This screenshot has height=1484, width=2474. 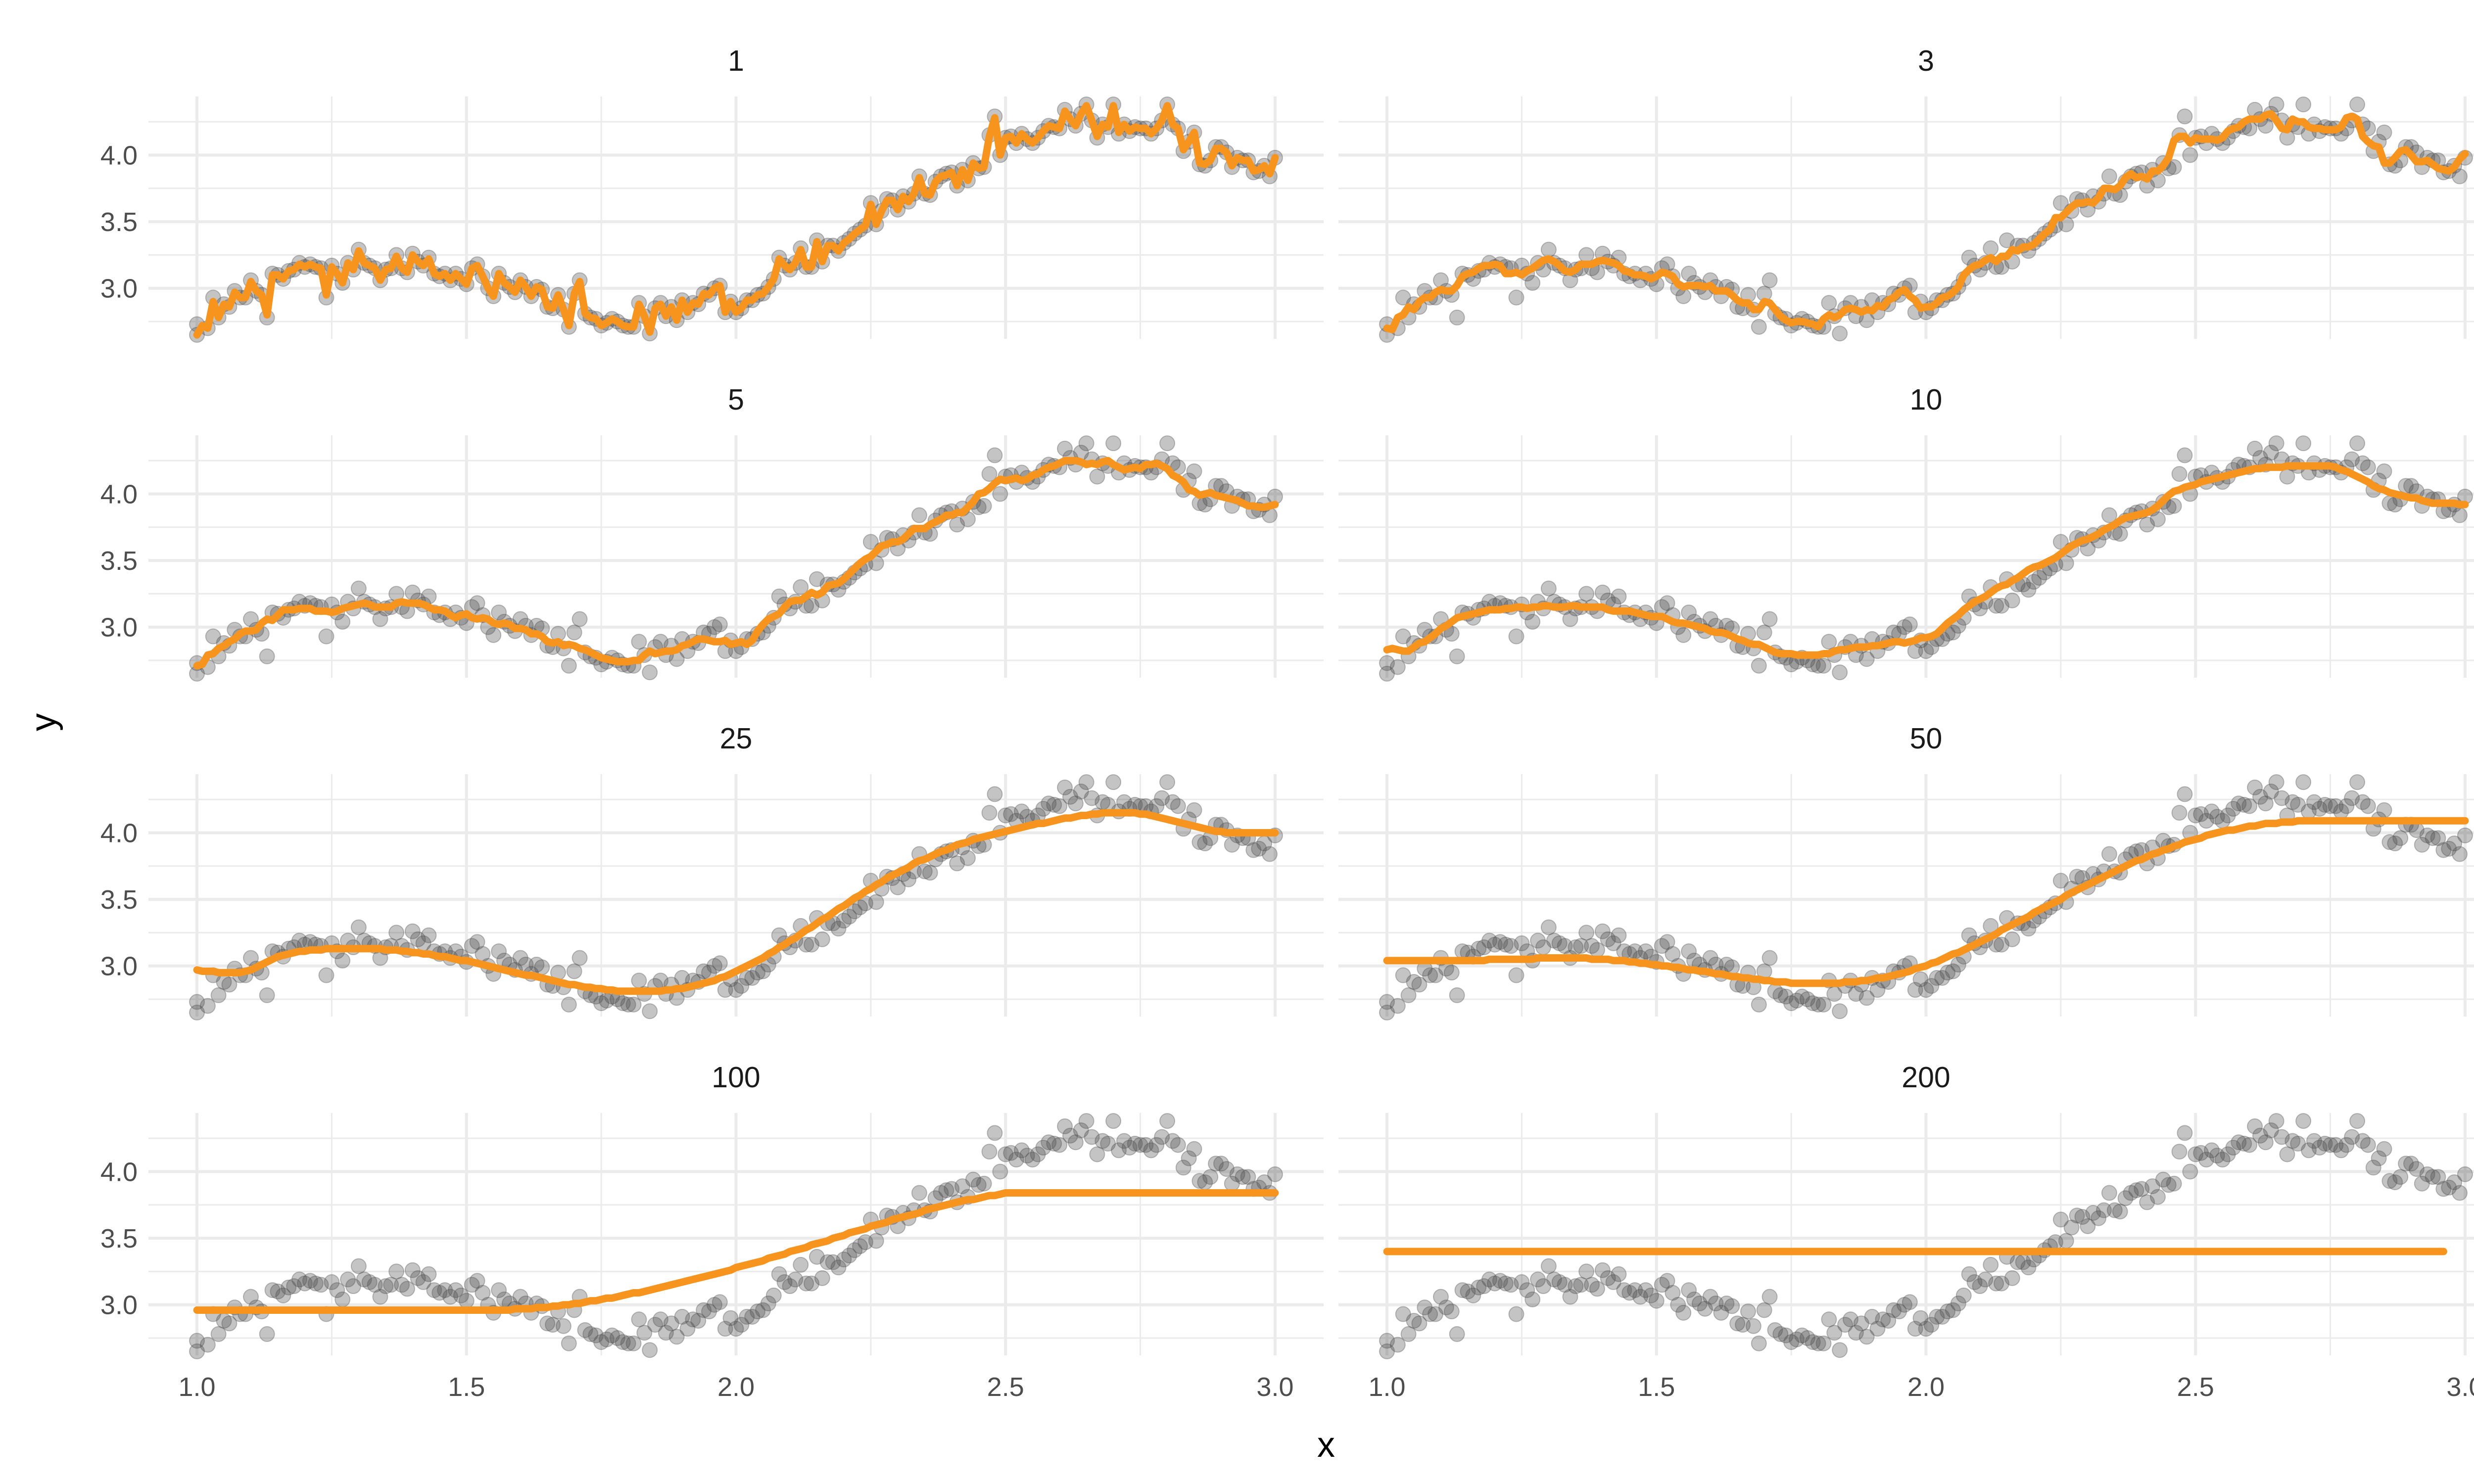 What do you see at coordinates (1926, 61) in the screenshot?
I see `facet-title: 3` at bounding box center [1926, 61].